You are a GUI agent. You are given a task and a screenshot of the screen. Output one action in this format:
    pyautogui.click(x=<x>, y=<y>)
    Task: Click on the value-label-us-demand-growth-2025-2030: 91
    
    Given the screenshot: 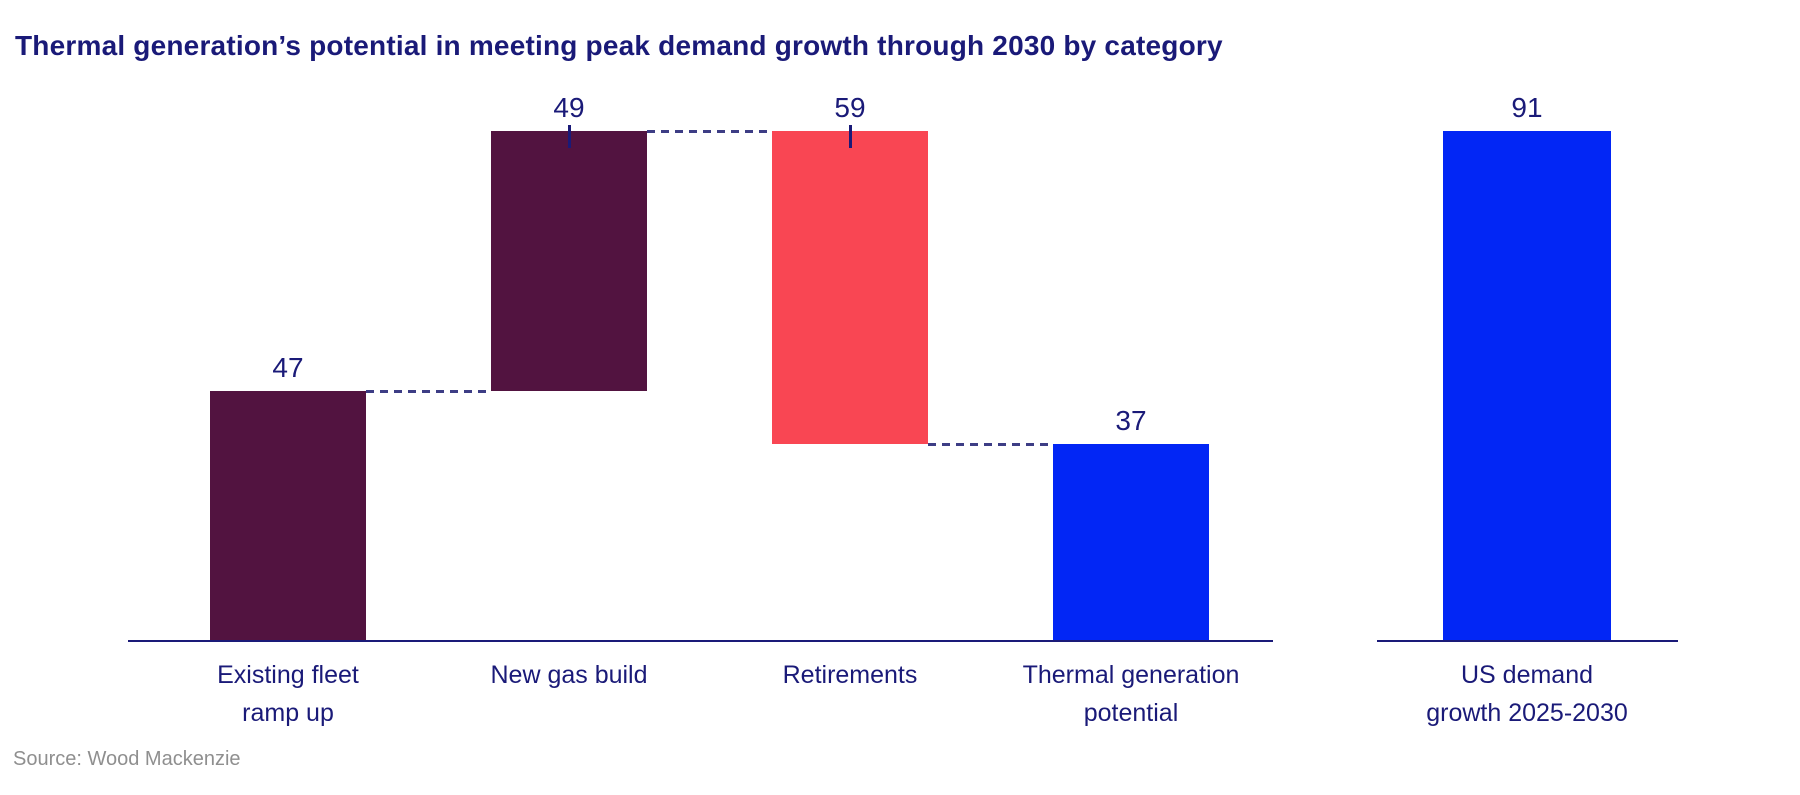 What is the action you would take?
    pyautogui.click(x=1527, y=107)
    